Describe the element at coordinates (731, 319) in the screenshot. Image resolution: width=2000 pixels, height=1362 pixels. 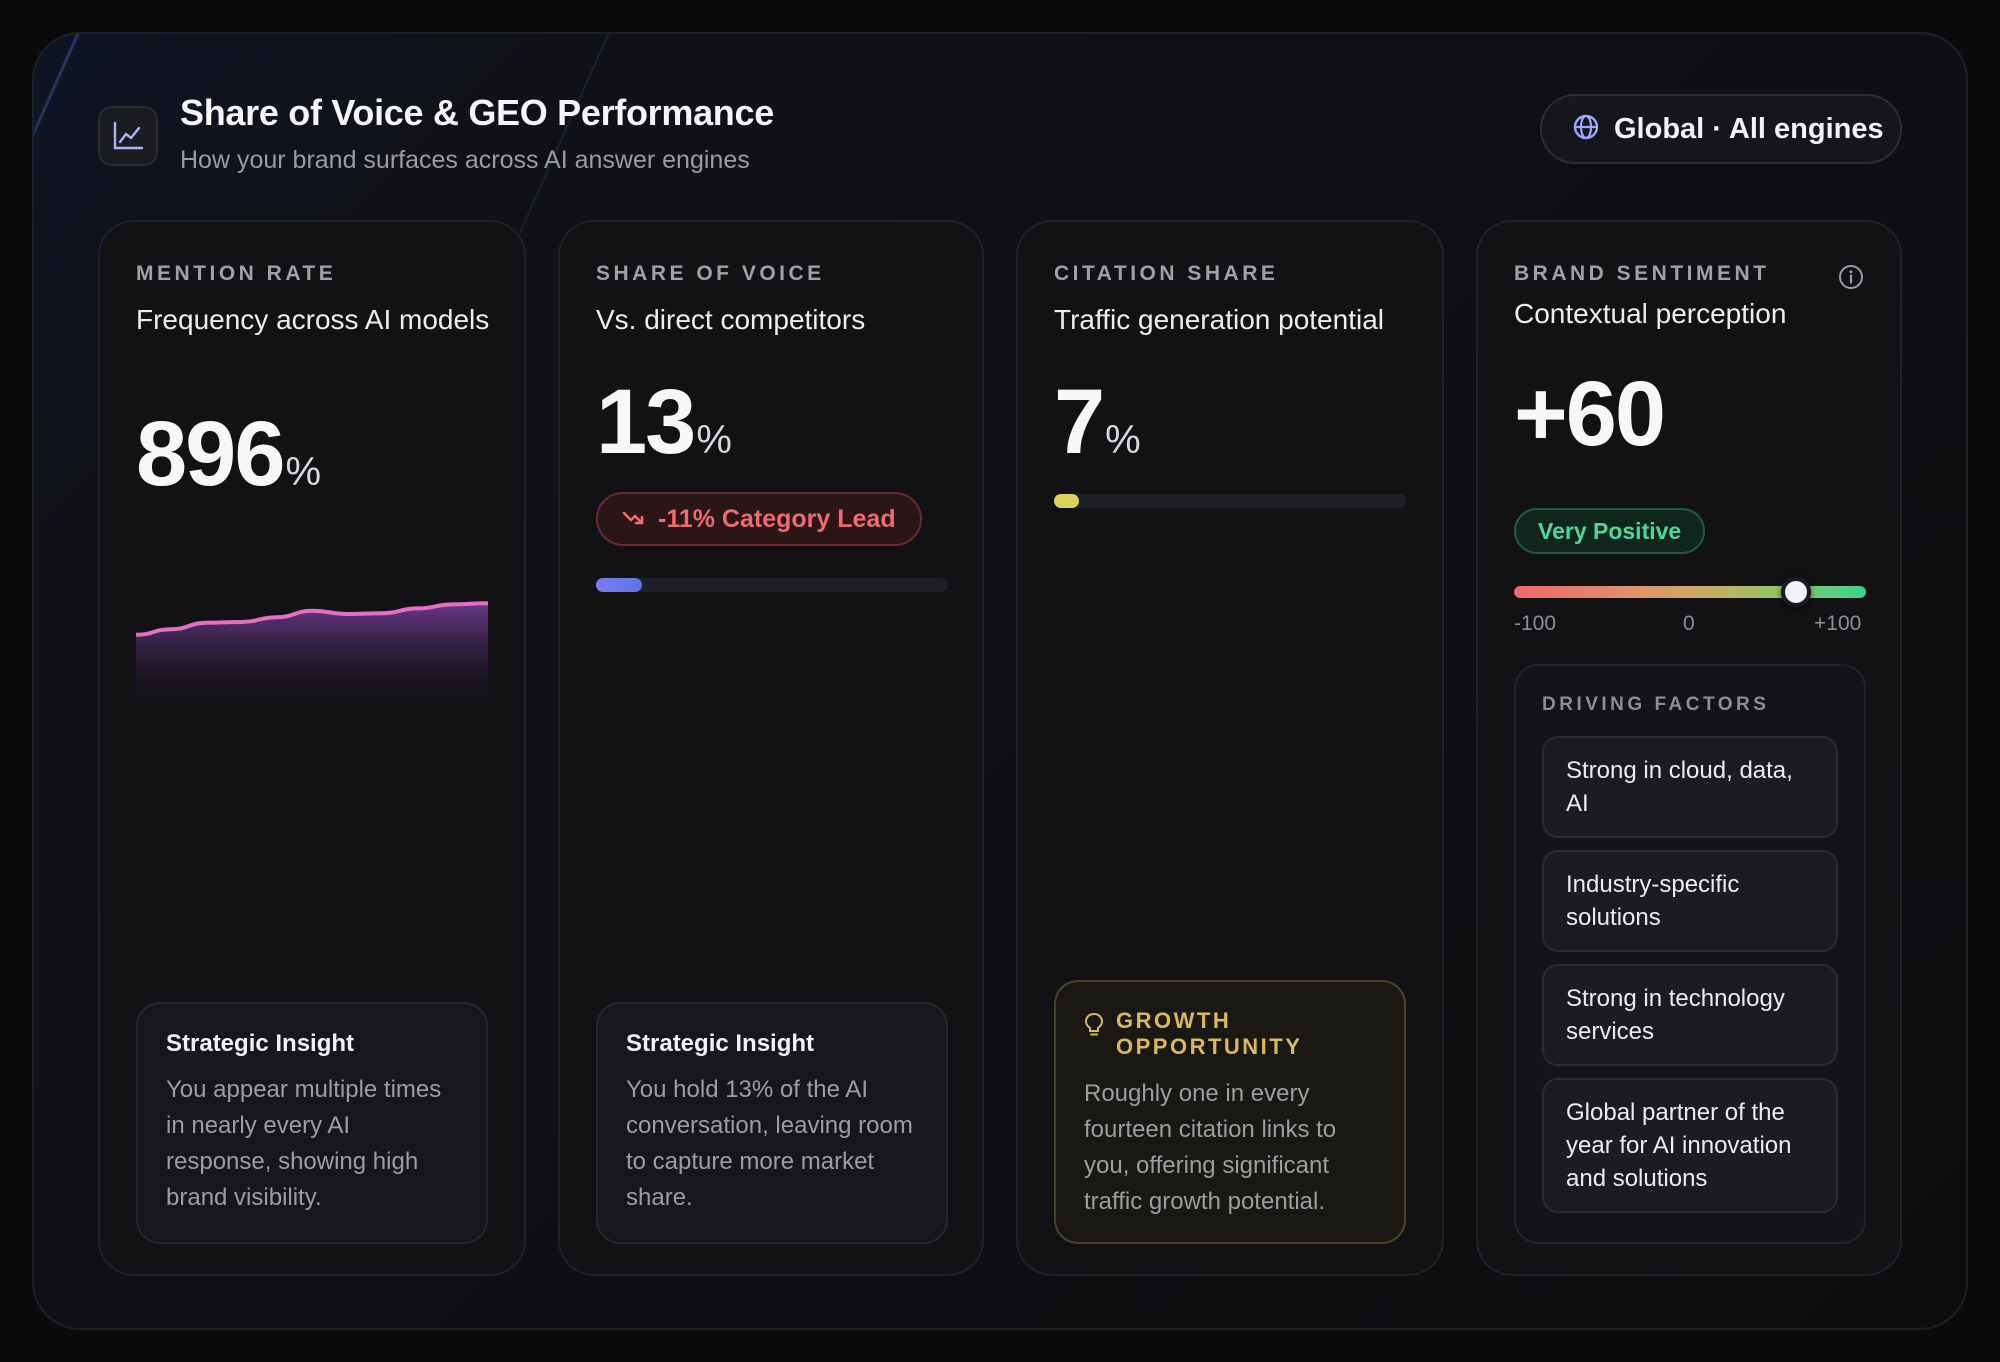
I see `card-subtitle: Vs. direct competitors` at that location.